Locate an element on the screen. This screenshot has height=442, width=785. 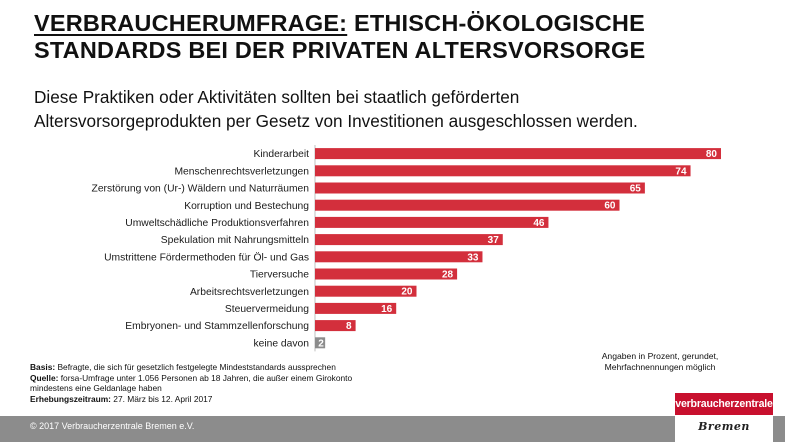
data-label: 80 is located at coordinates (712, 154).